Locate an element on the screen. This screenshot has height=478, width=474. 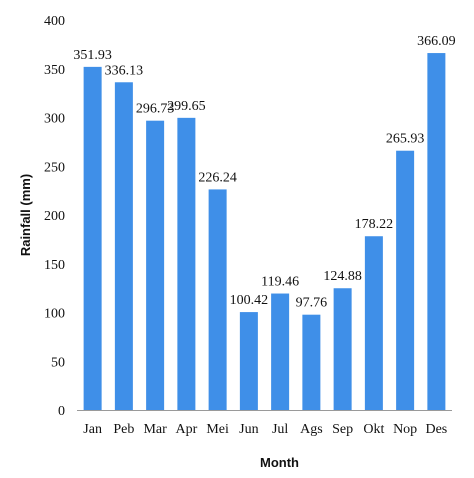
x-tick-label: Mei is located at coordinates (217, 429).